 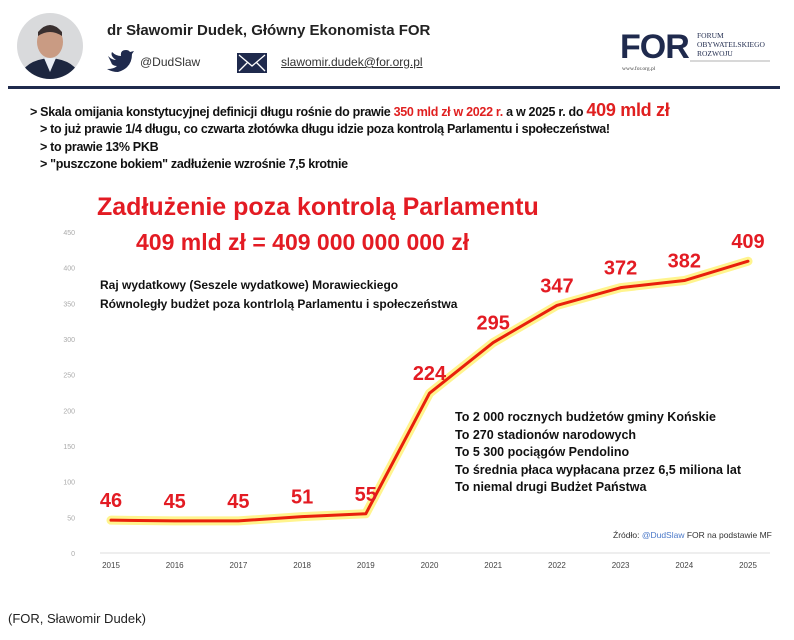 I want to click on chart-title: Zadłużenie poza kontrolą Parlamentu, so click(x=318, y=207).